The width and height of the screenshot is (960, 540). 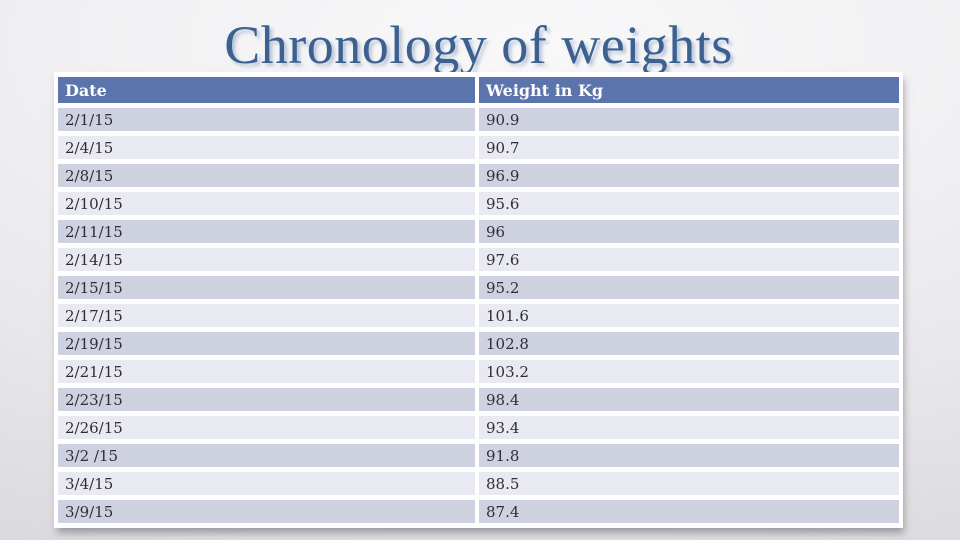 What do you see at coordinates (689, 119) in the screenshot?
I see `weight-cell: 90.9` at bounding box center [689, 119].